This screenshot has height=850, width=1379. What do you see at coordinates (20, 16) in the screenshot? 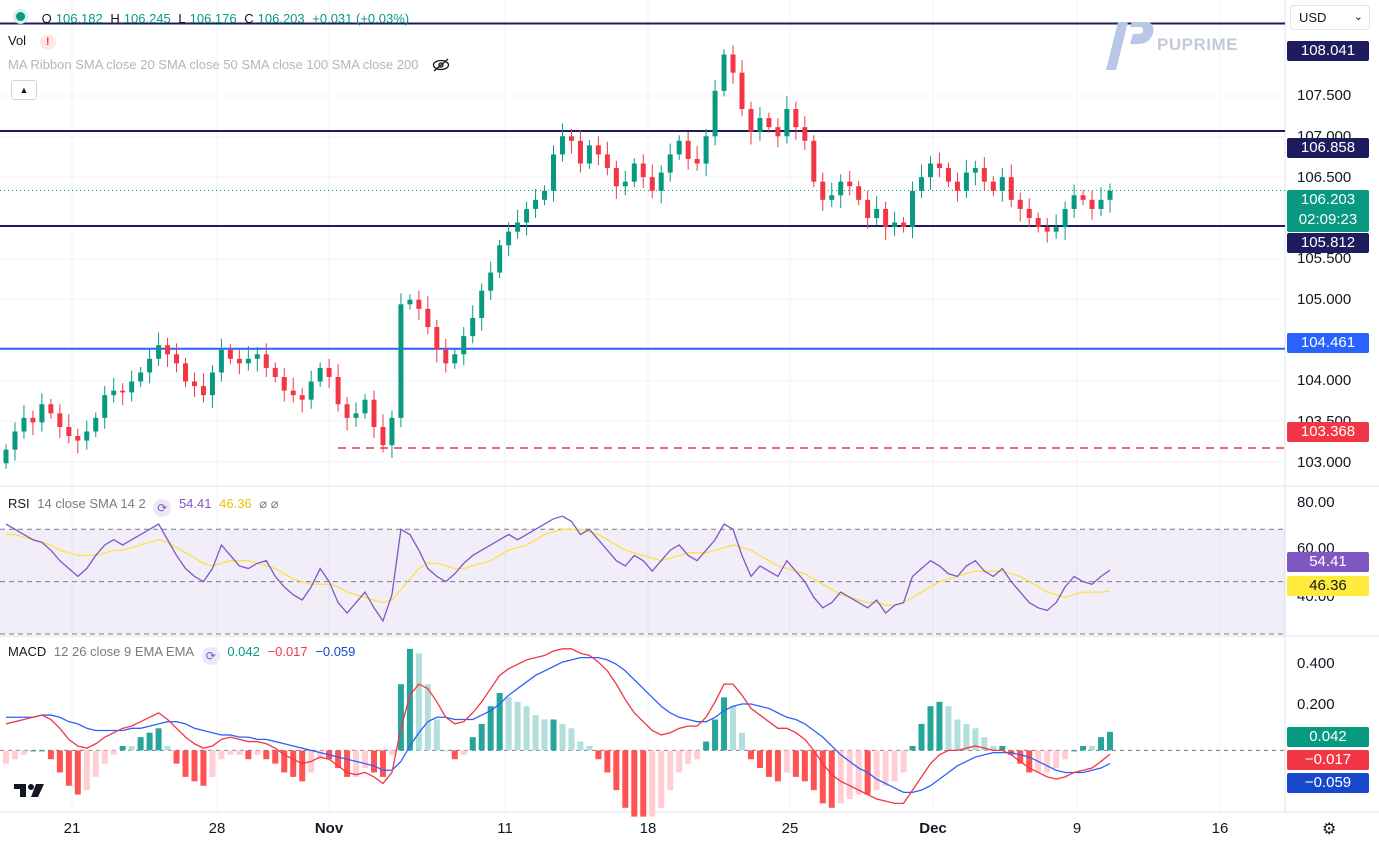
I see `symbol-dot-icon` at bounding box center [20, 16].